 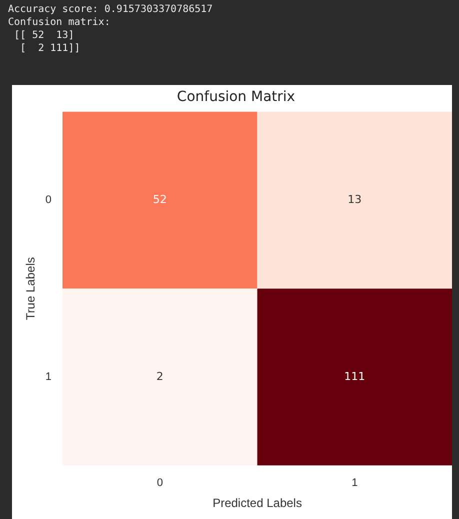 What do you see at coordinates (160, 376) in the screenshot?
I see `data-label: 2` at bounding box center [160, 376].